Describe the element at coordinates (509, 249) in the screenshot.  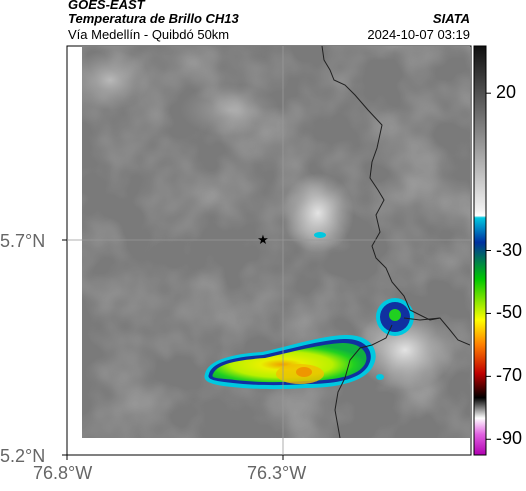
I see `colorbar-tick-label: -30` at that location.